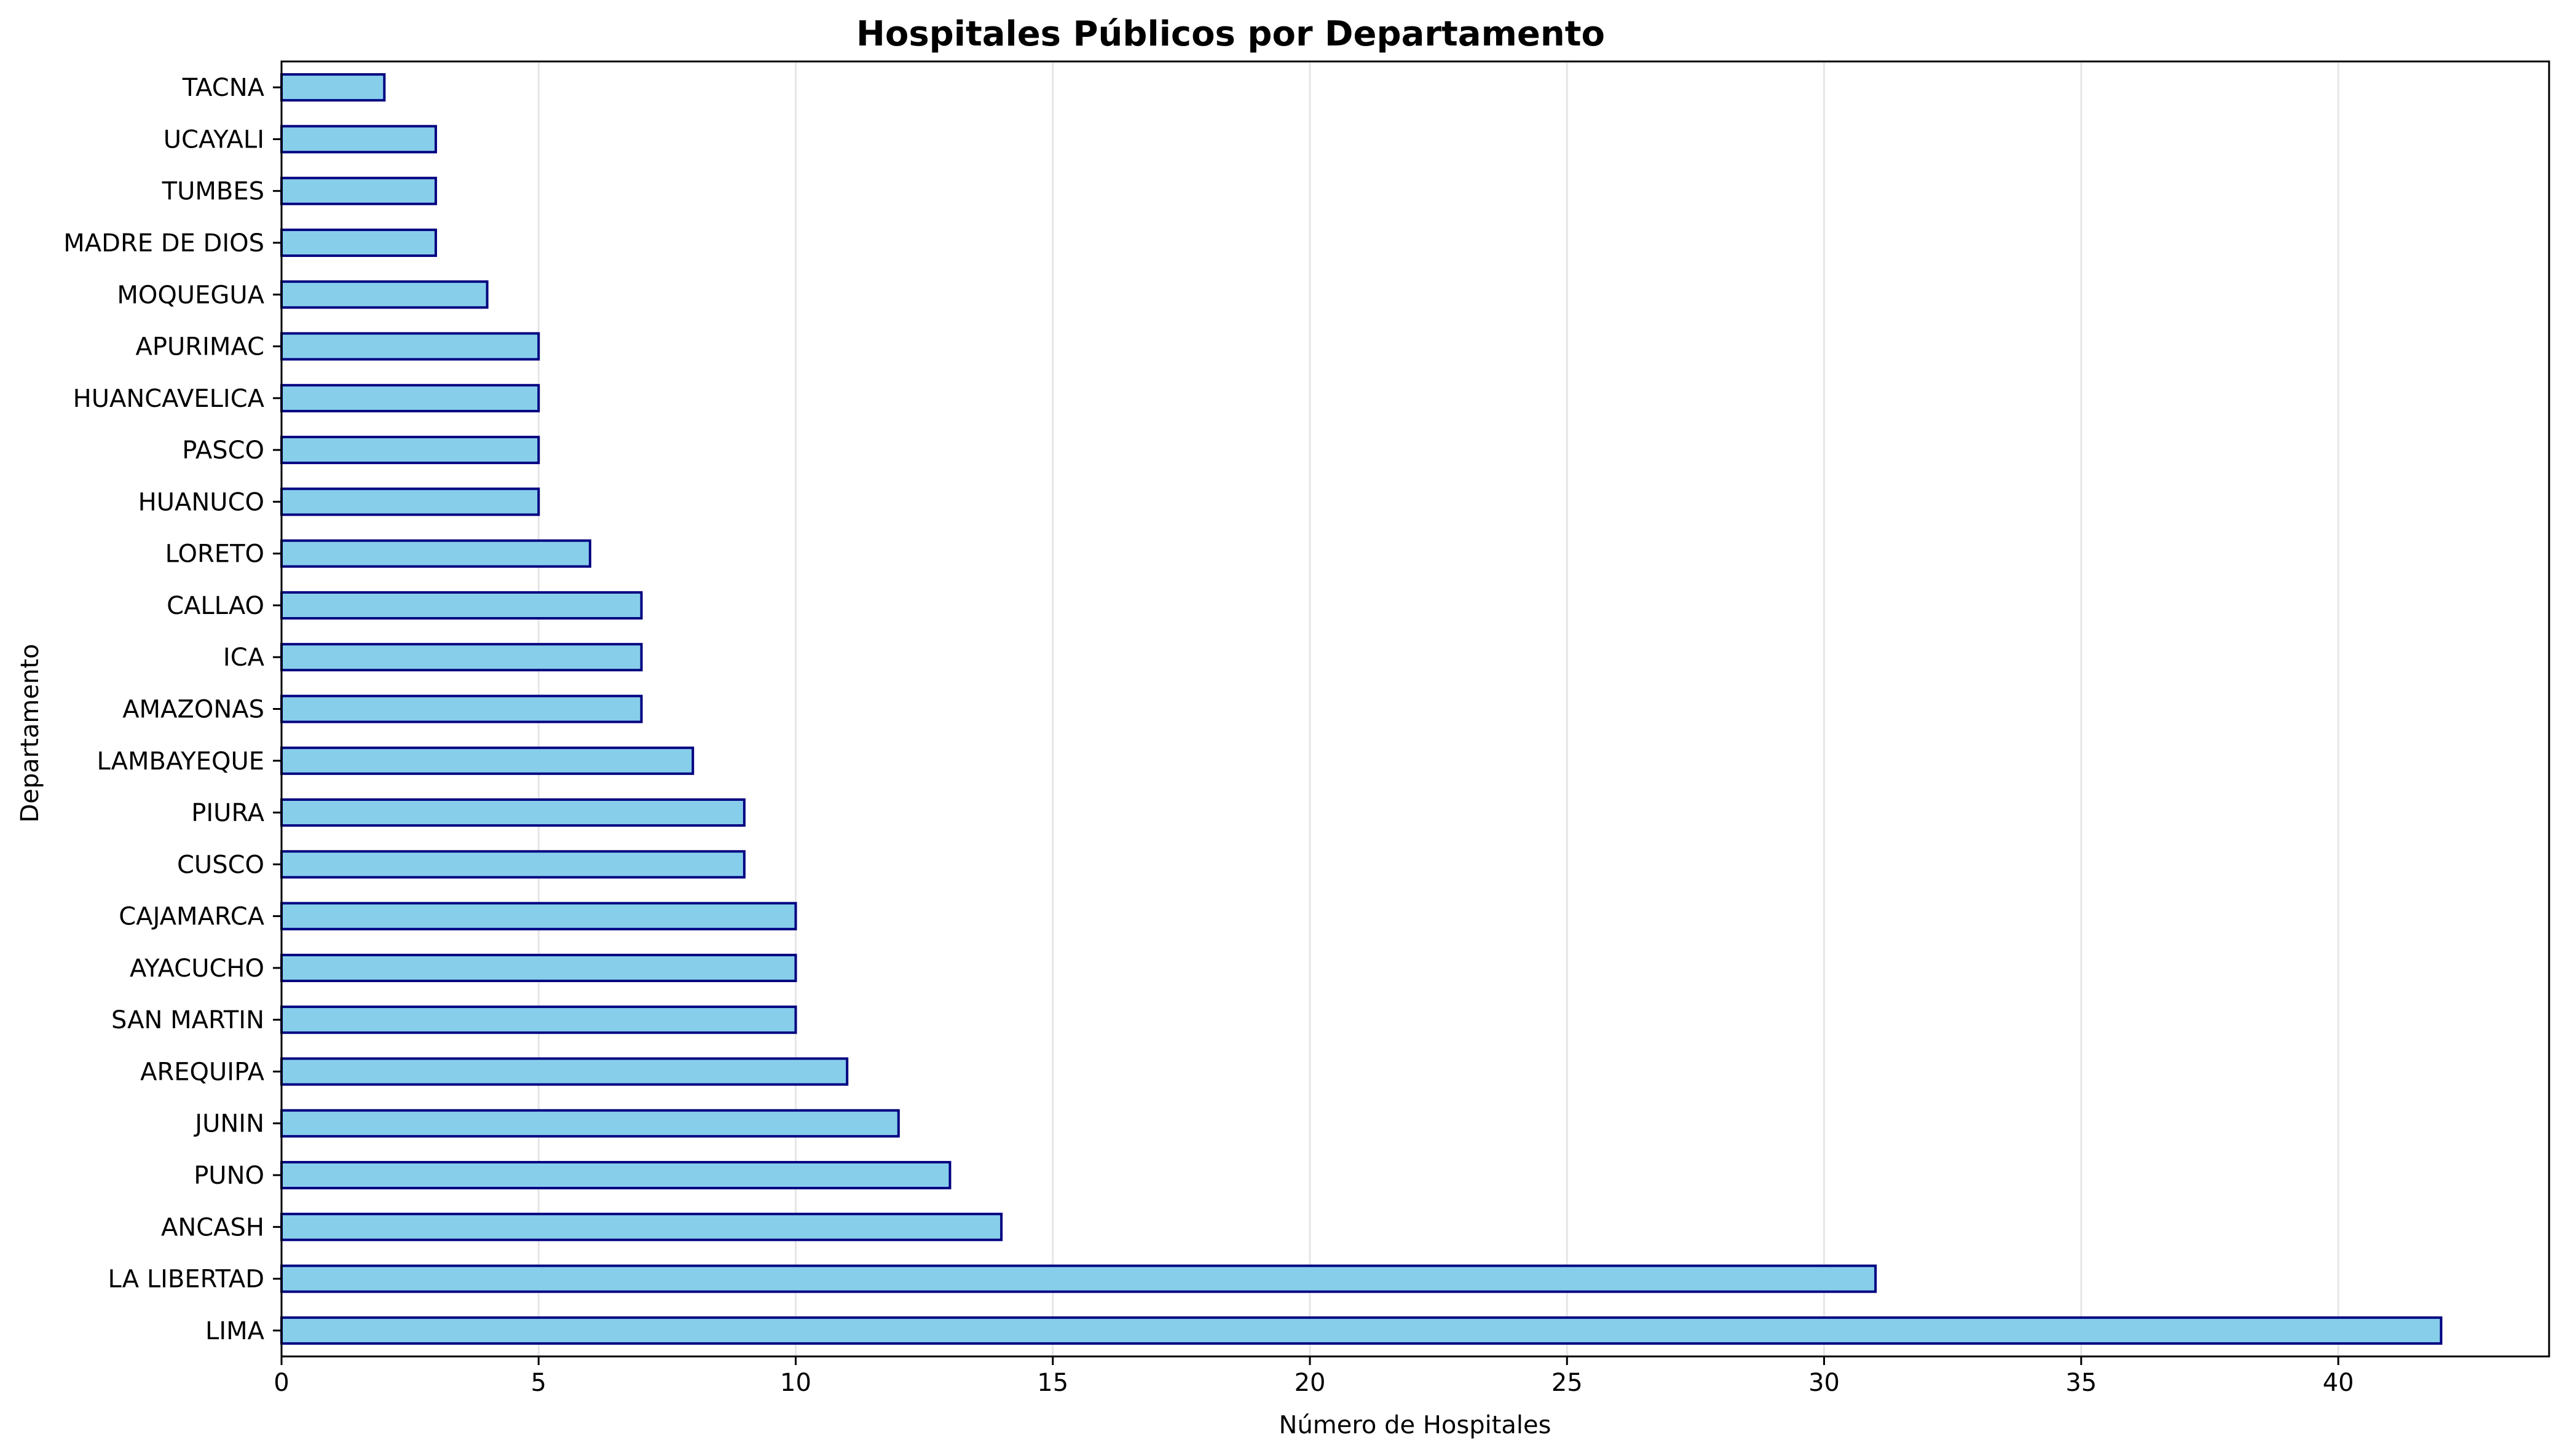 The image size is (2562, 1456). What do you see at coordinates (1230, 34) in the screenshot?
I see `chart-title: Hospitales Públicos por Departamento` at bounding box center [1230, 34].